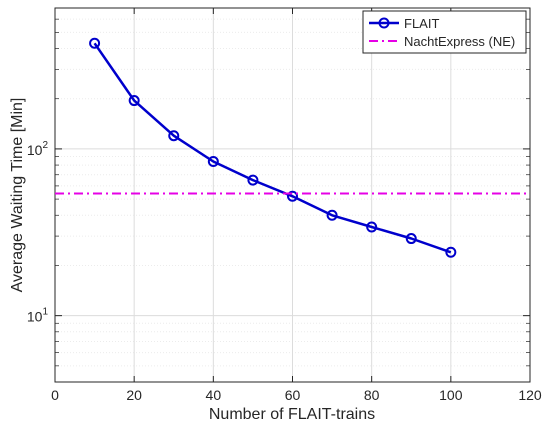 Image resolution: width=550 pixels, height=434 pixels. What do you see at coordinates (214, 395) in the screenshot?
I see `x-tick-label: 40` at bounding box center [214, 395].